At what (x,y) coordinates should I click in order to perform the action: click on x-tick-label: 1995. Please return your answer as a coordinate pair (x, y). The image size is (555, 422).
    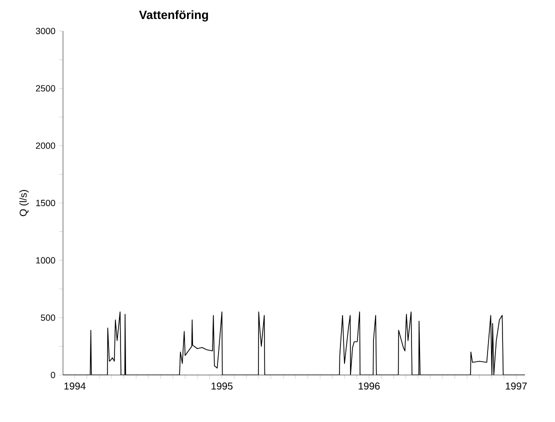
    Looking at the image, I should click on (222, 386).